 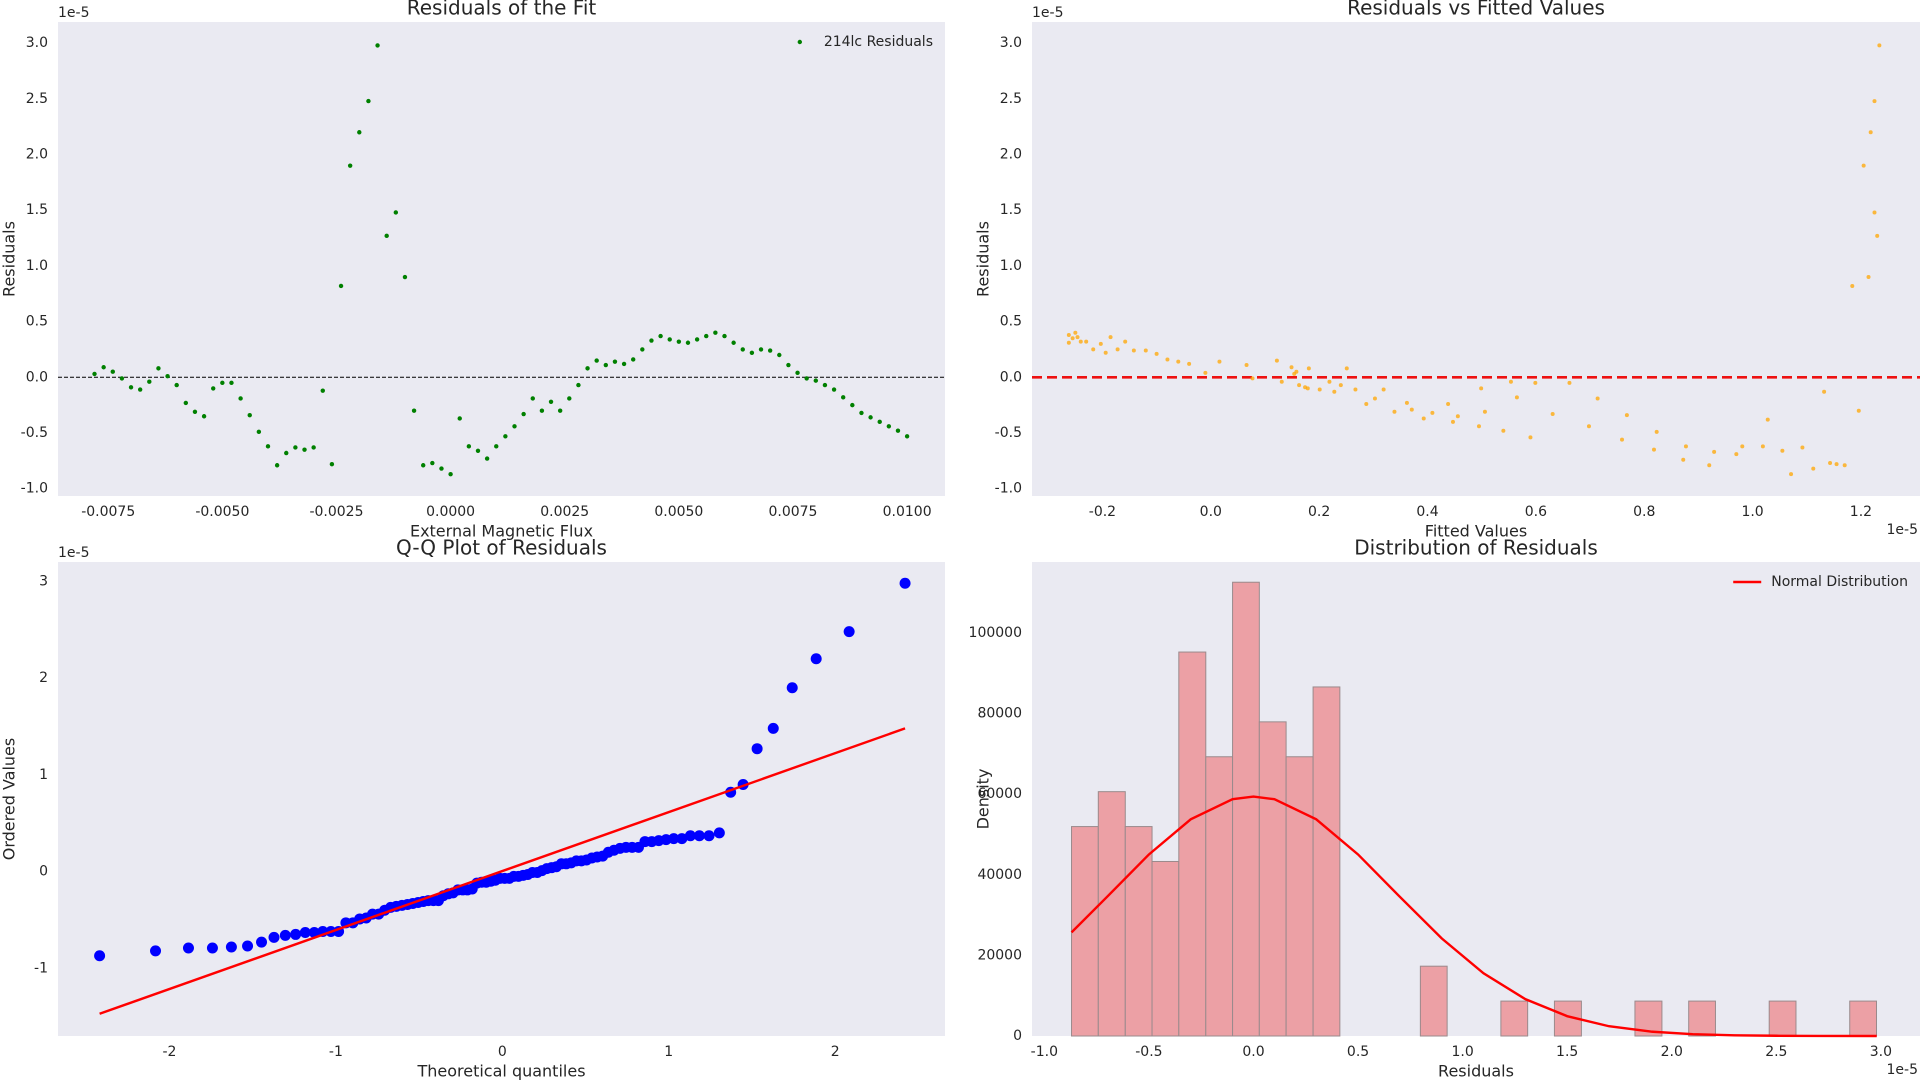 I want to click on y-tick-label: 2.5, so click(x=37, y=99).